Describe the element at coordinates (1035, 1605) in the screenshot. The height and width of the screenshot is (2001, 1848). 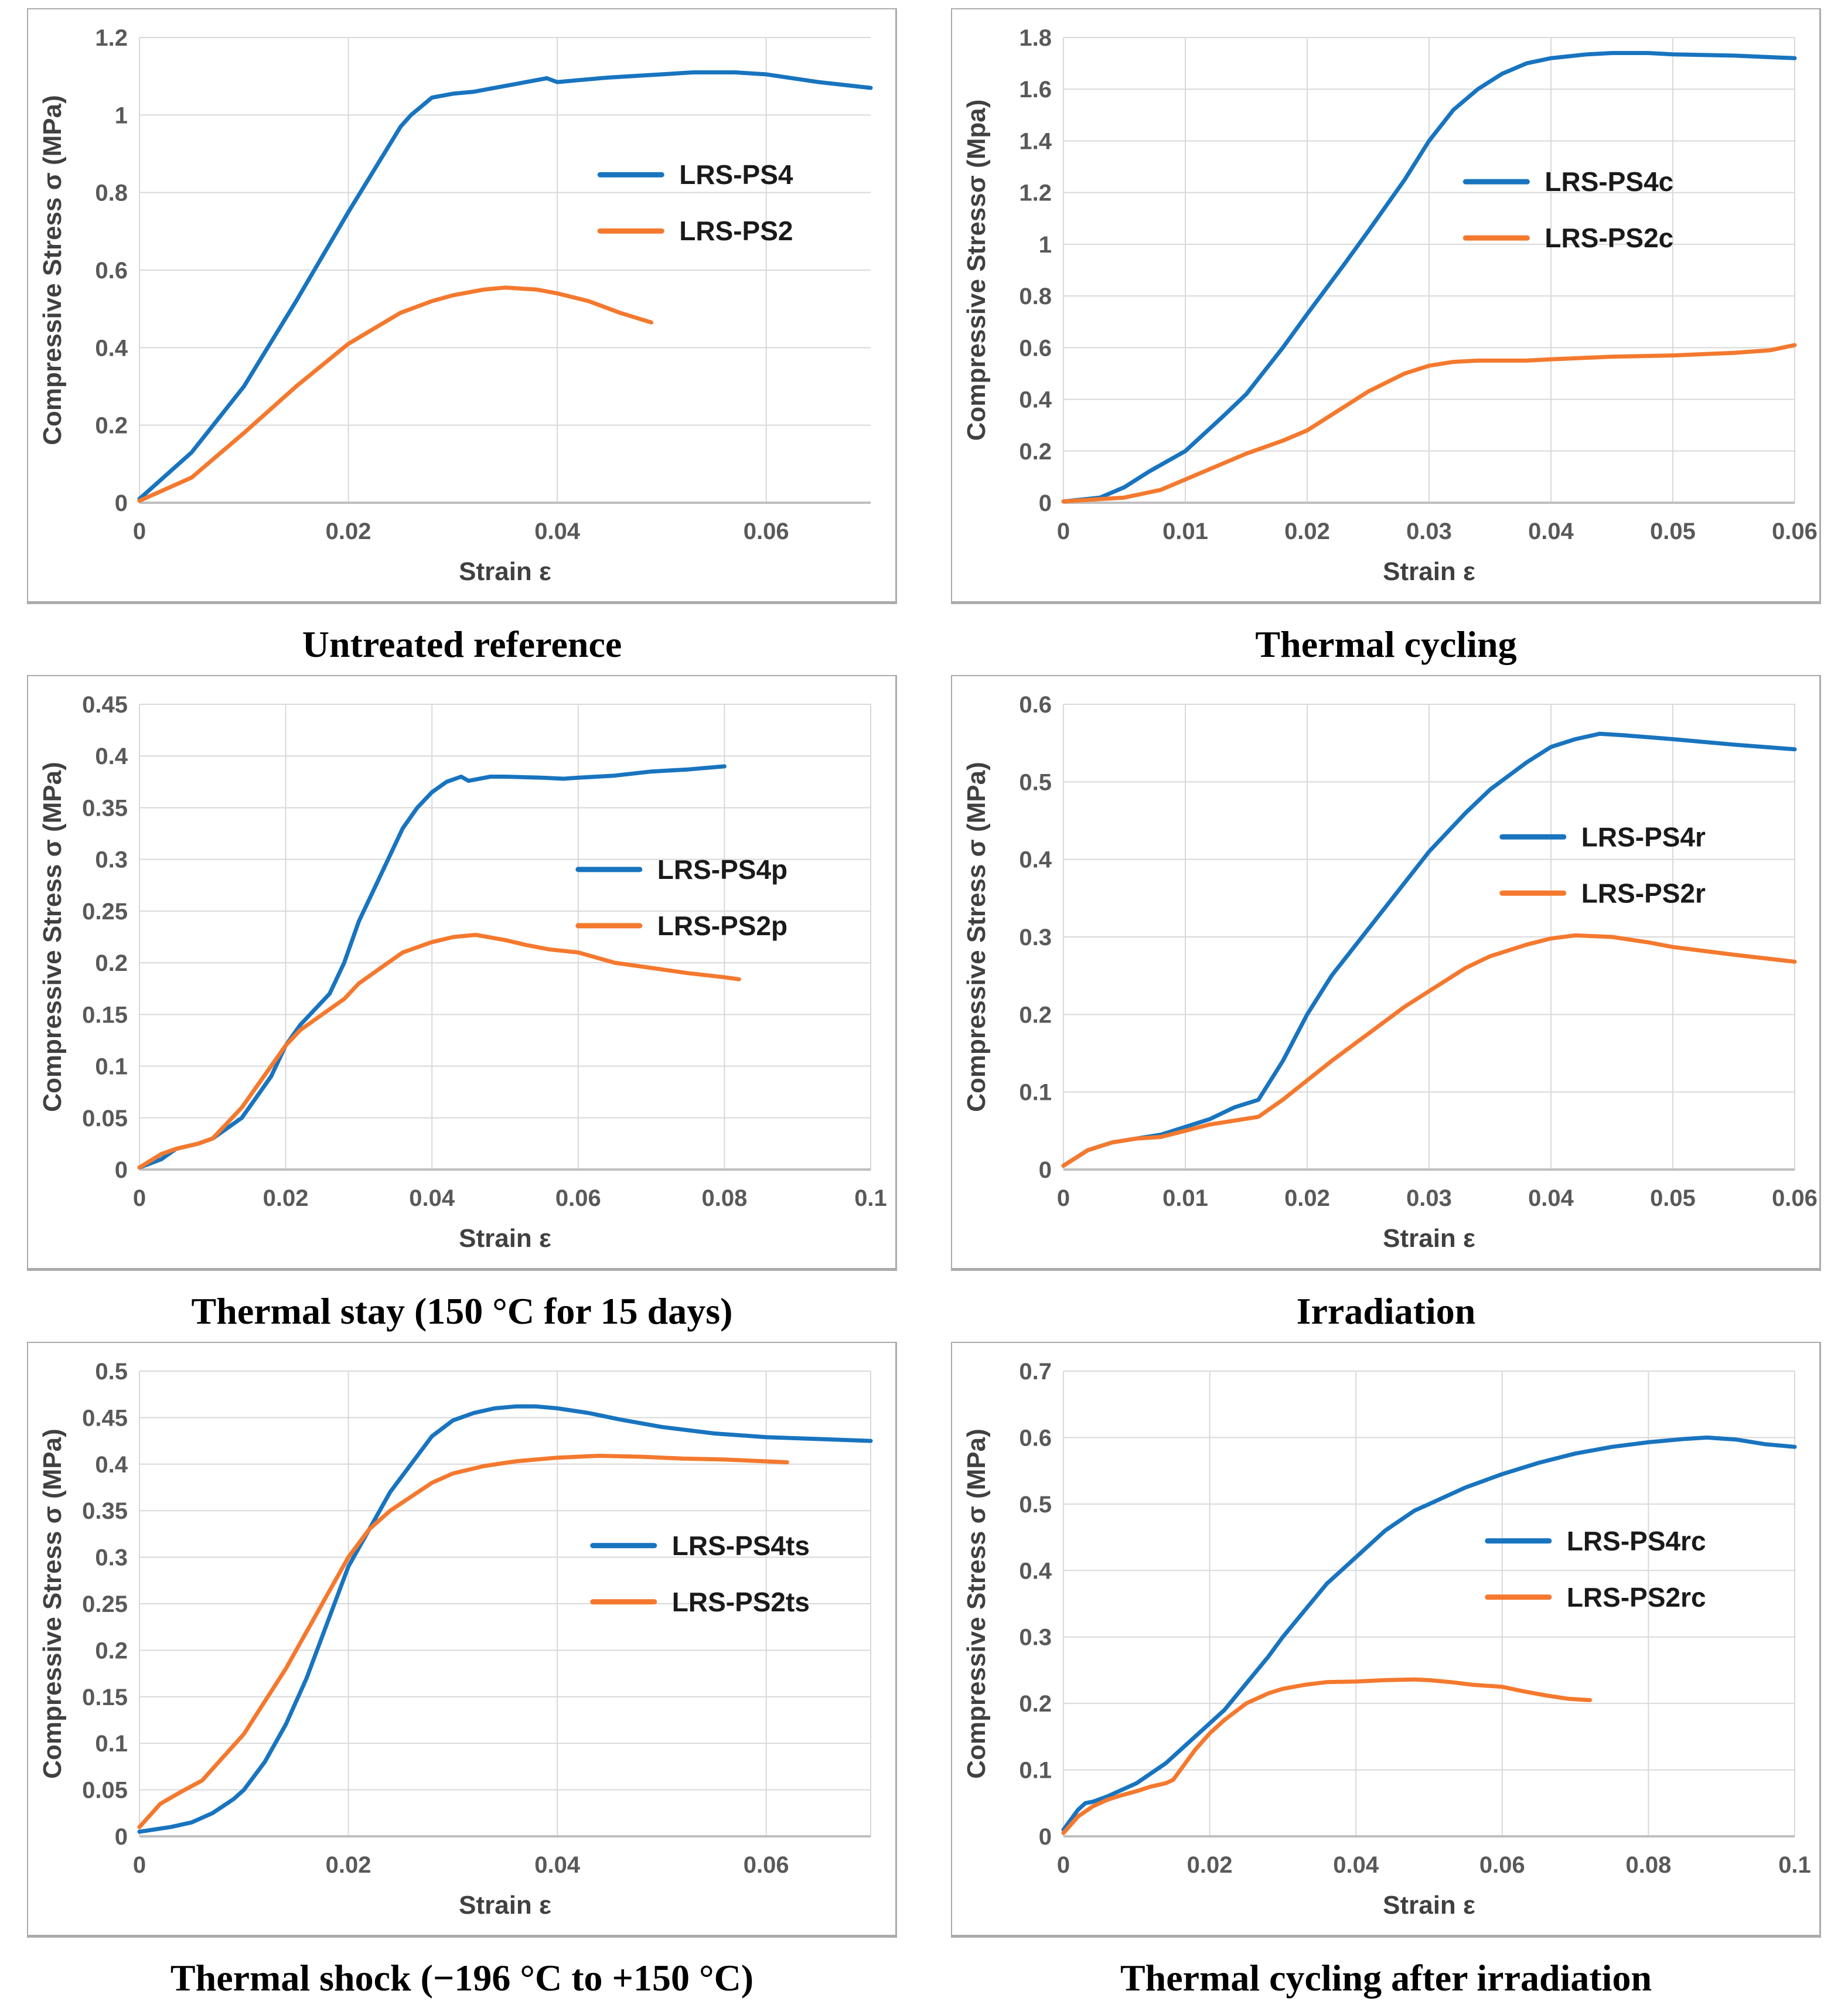
I see `y-tick-labels: 0 0.1 0.2 0.3 0.4 0.5 0.6 0.7` at that location.